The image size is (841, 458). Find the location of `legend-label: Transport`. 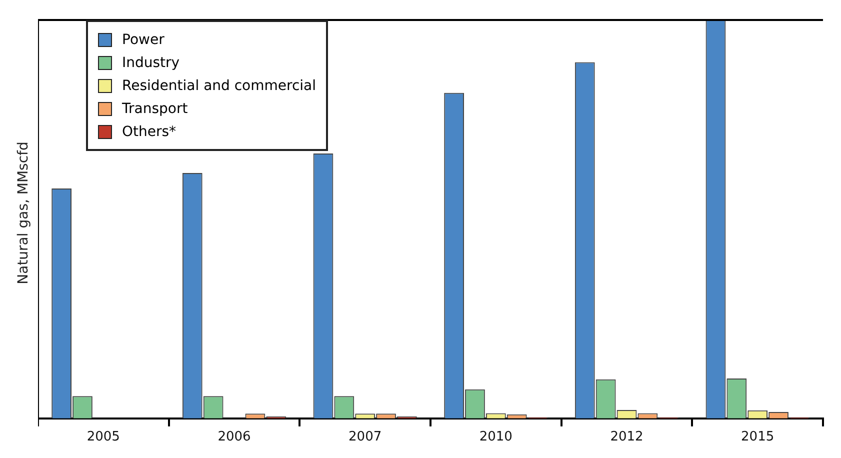

legend-label: Transport is located at coordinates (155, 108).